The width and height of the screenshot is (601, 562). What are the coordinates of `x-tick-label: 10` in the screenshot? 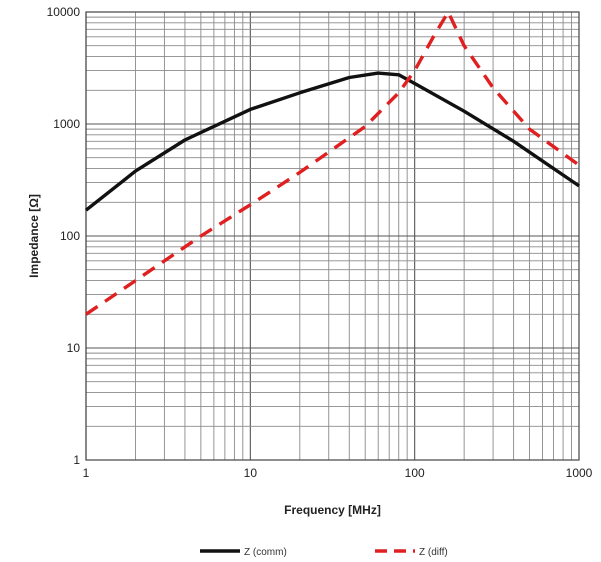 It's located at (251, 473).